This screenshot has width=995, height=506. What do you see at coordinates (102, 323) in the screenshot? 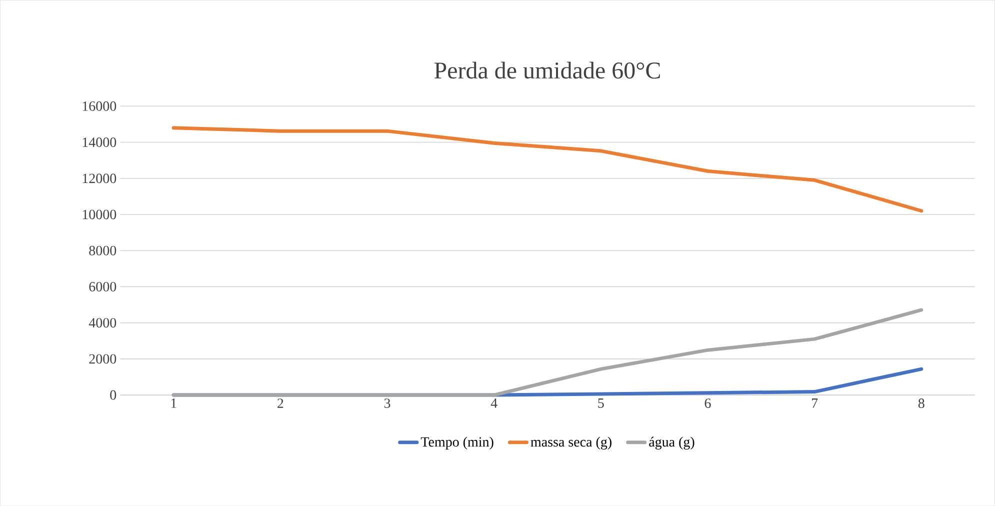
I see `y-tick-label: 4000` at bounding box center [102, 323].